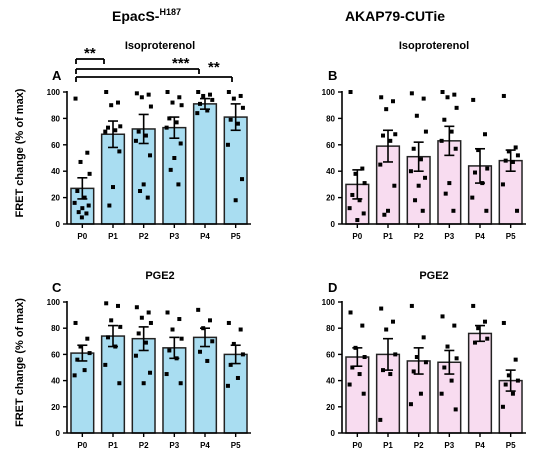  Describe the element at coordinates (82, 393) in the screenshot. I see `bar-p0` at that location.